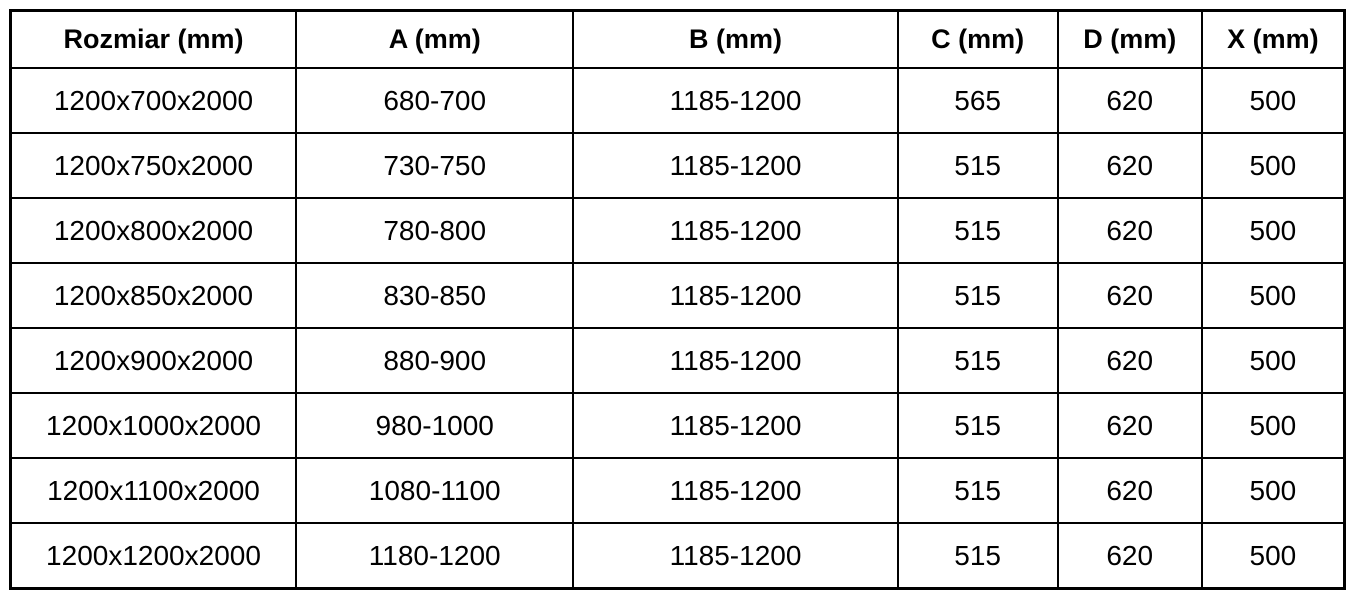 The height and width of the screenshot is (591, 1355). I want to click on table-cell: 730-750, so click(434, 165).